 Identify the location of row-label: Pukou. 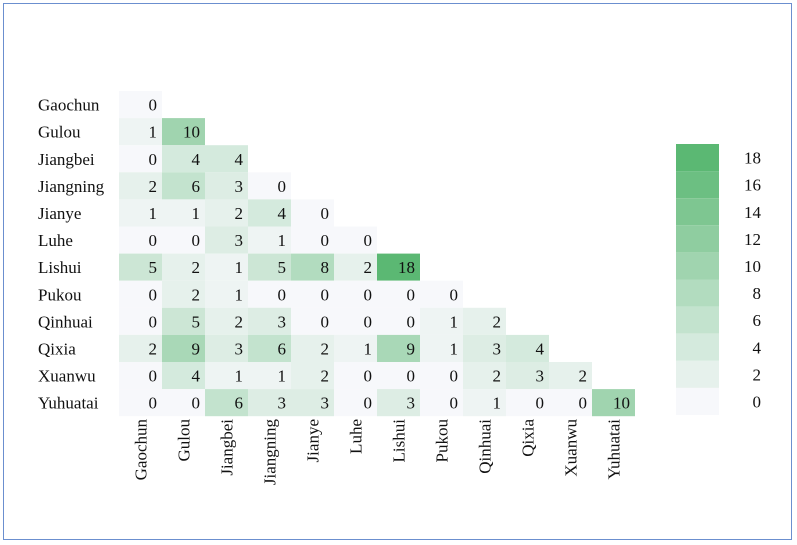
(60, 294).